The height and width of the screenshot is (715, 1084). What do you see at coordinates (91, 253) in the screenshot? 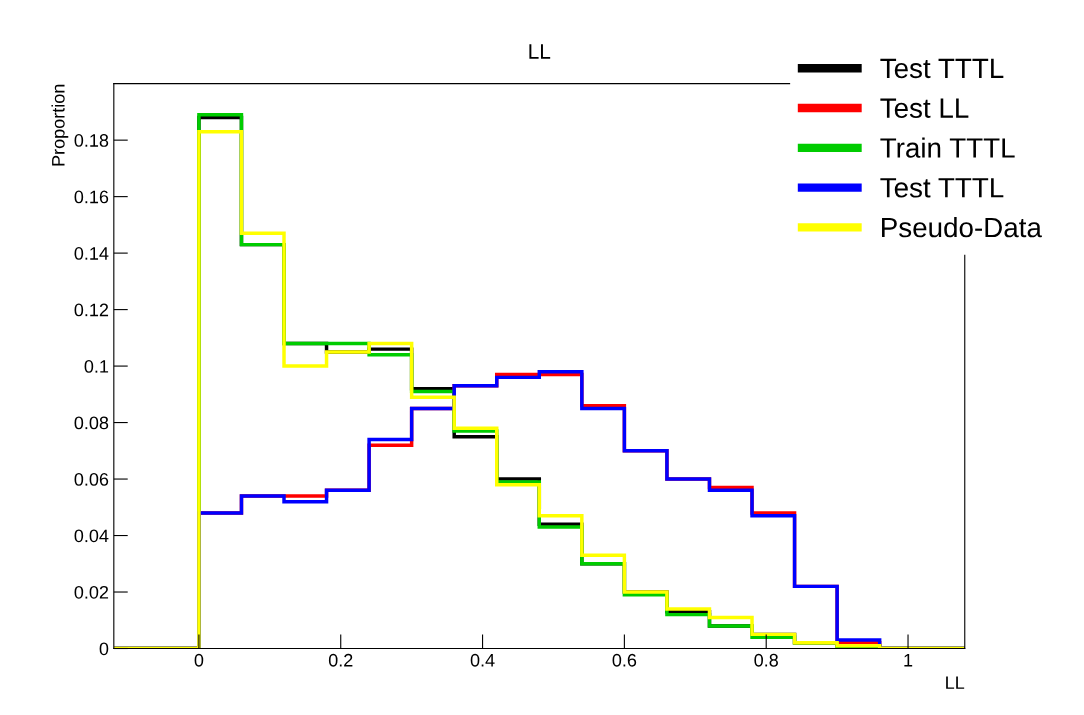
I see `y-tick-label: 0.14` at bounding box center [91, 253].